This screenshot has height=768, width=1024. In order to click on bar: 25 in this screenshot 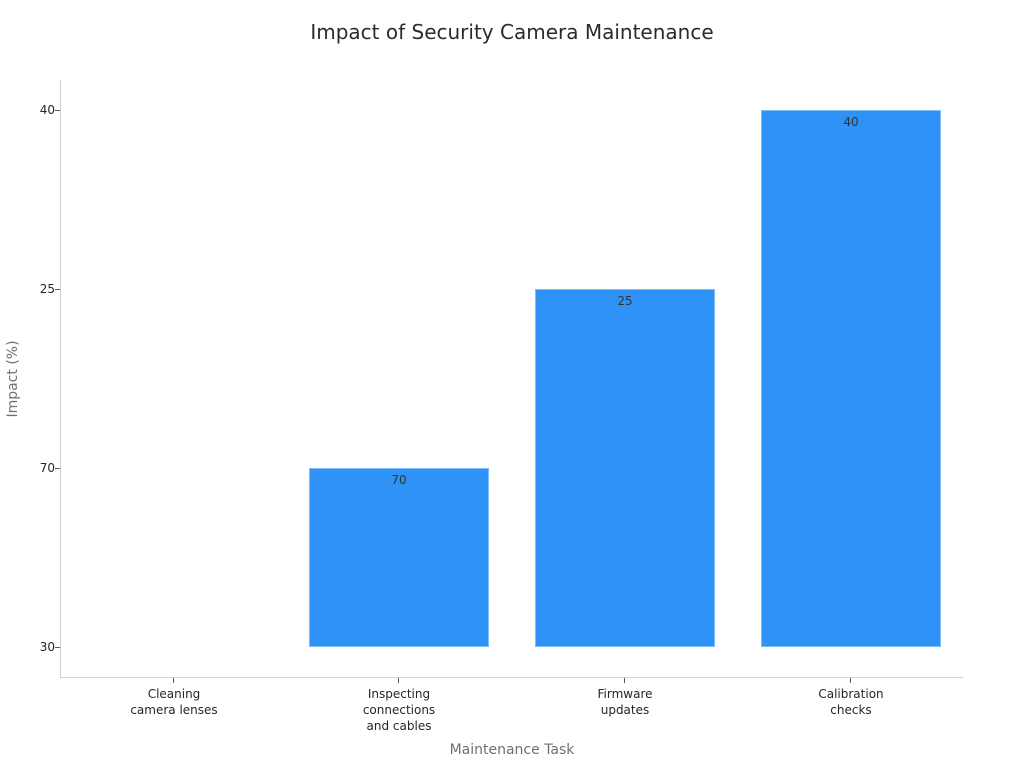, I will do `click(625, 468)`.